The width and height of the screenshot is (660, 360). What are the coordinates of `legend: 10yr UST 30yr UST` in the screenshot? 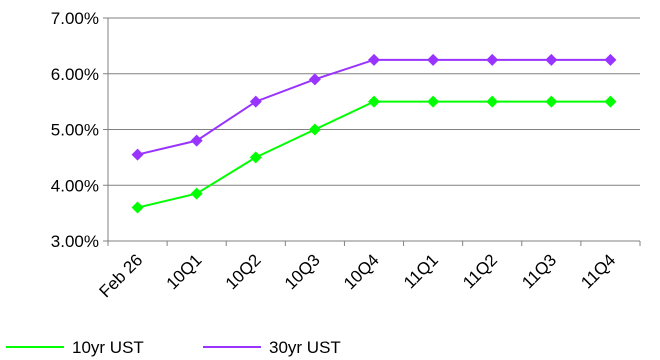 It's located at (173, 347).